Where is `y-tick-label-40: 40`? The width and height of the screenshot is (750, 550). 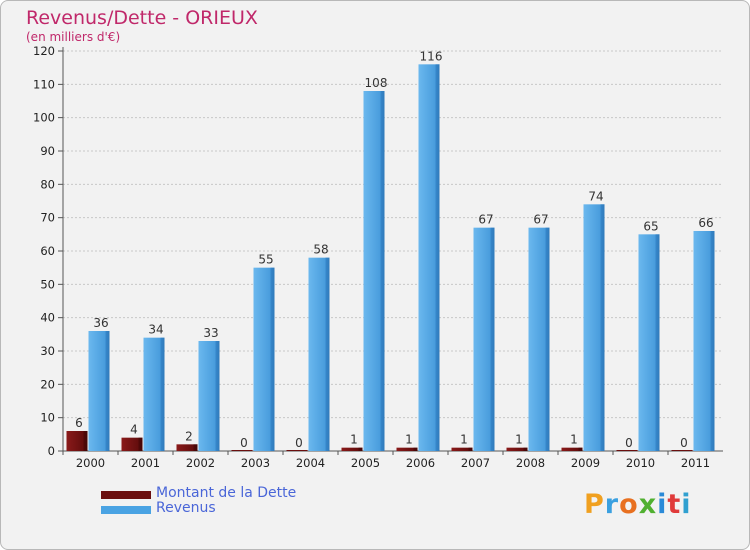
y-tick-label-40: 40 is located at coordinates (47, 318).